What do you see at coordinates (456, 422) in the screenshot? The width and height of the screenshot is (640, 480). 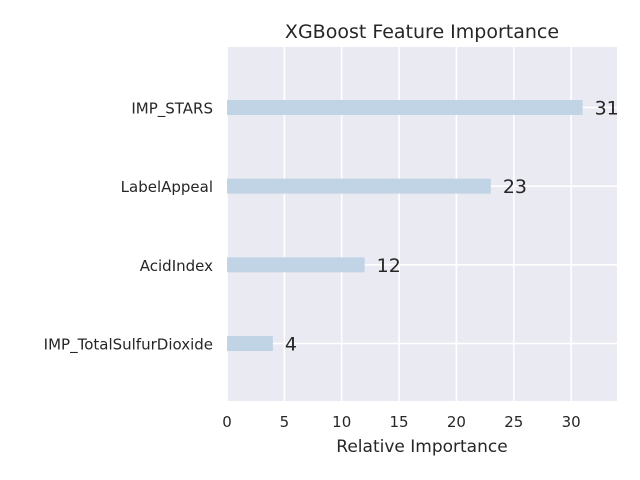 I see `x-tick-label: 20` at bounding box center [456, 422].